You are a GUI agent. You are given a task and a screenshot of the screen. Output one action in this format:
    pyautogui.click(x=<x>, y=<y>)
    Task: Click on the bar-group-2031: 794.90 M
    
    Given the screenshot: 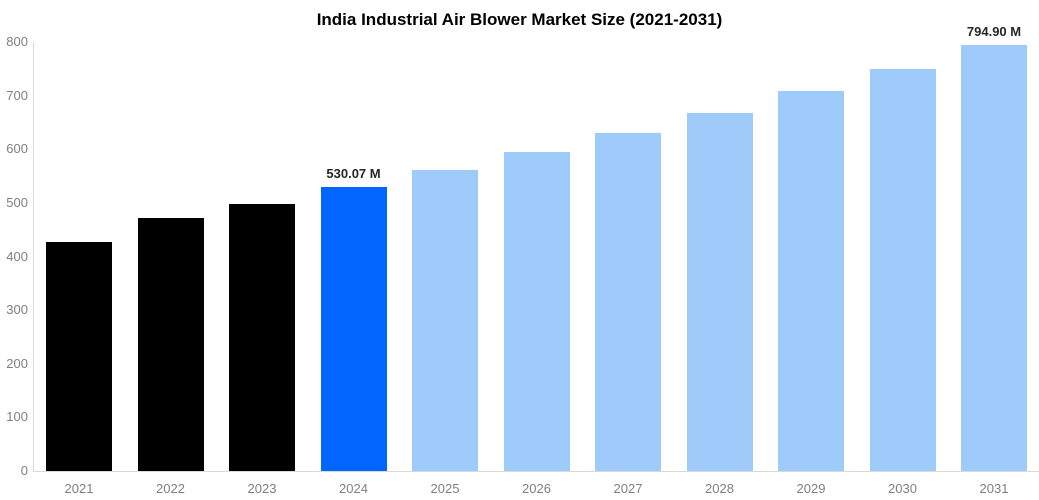 What is the action you would take?
    pyautogui.click(x=994, y=247)
    